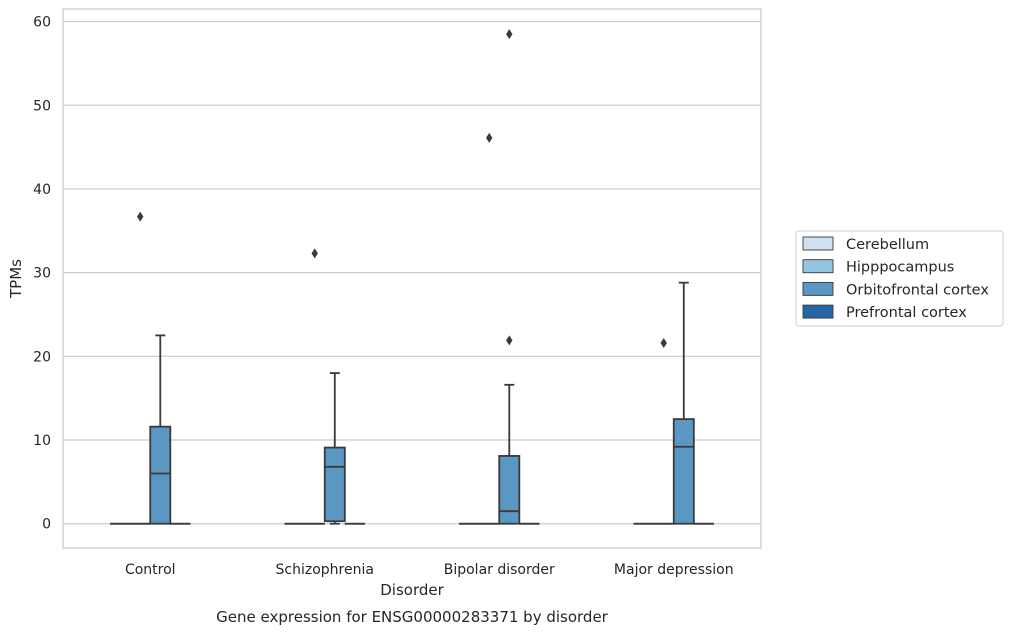 The width and height of the screenshot is (1013, 638). Describe the element at coordinates (42, 190) in the screenshot. I see `y-tick-label: 40` at that location.